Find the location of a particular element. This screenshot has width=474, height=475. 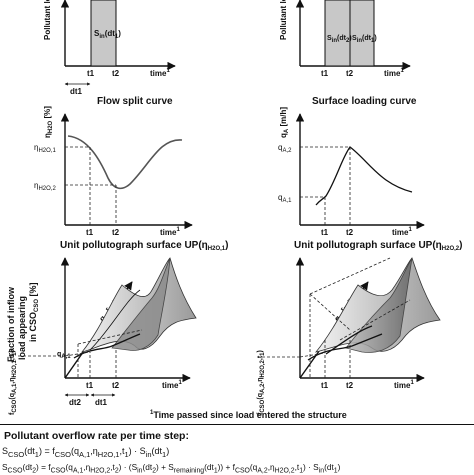

interval-label: dt1 is located at coordinates (76, 91).